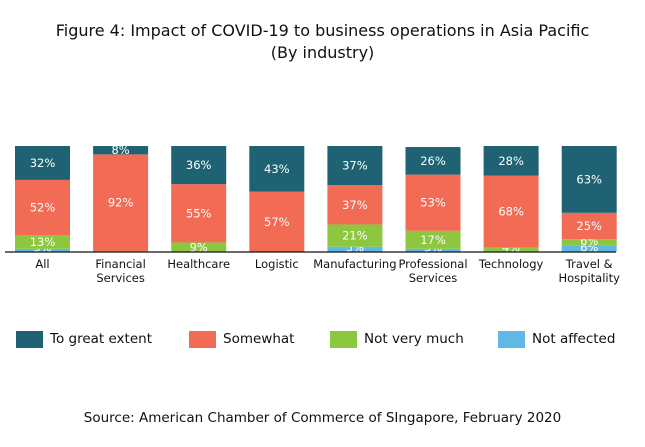  I want to click on data-label: 92%, so click(121, 203).